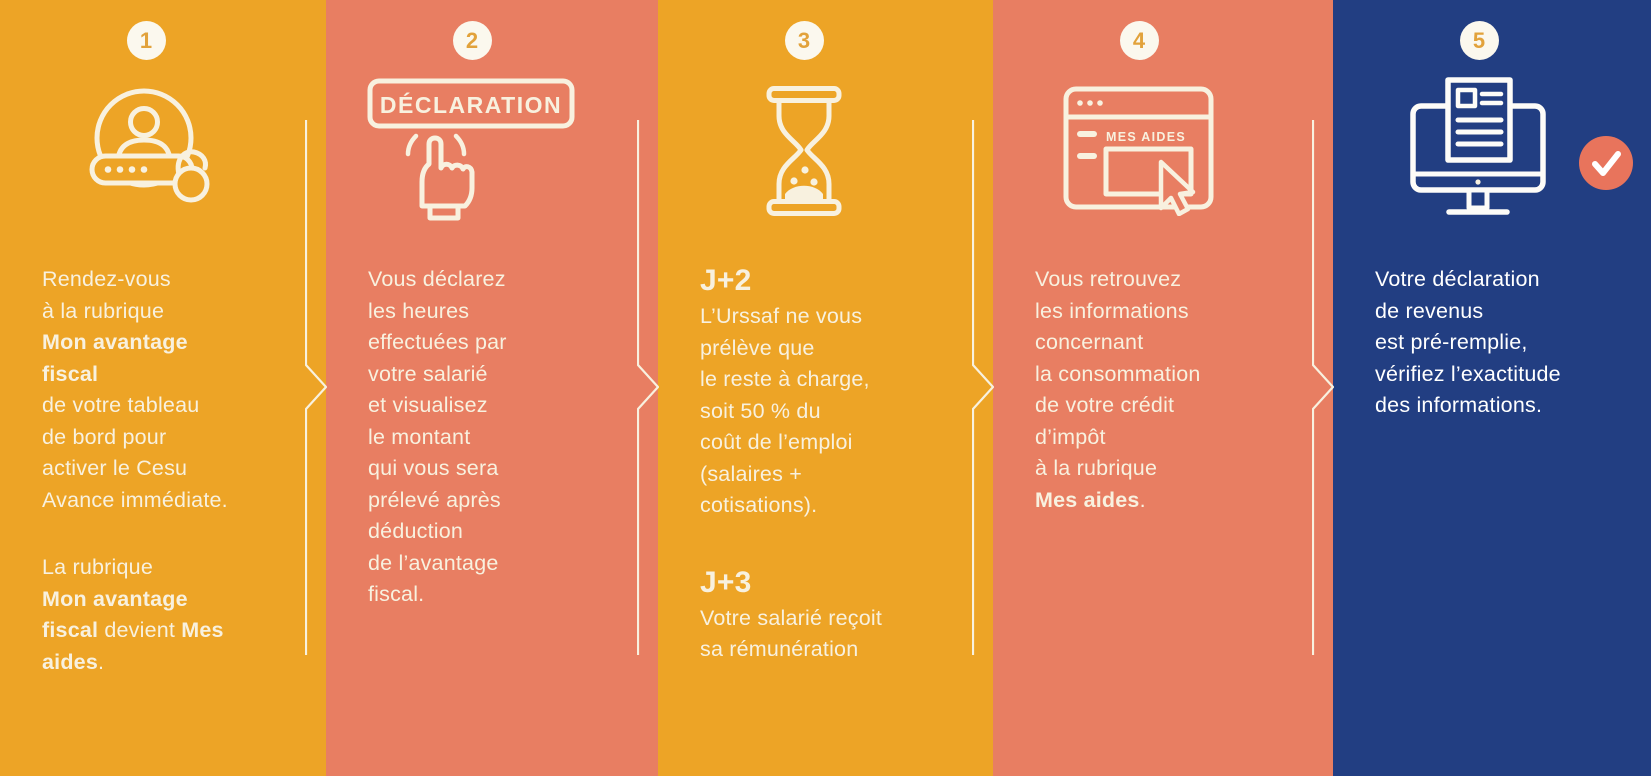 This screenshot has width=1651, height=776. I want to click on mes-aides-label: MES AIDES, so click(1146, 137).